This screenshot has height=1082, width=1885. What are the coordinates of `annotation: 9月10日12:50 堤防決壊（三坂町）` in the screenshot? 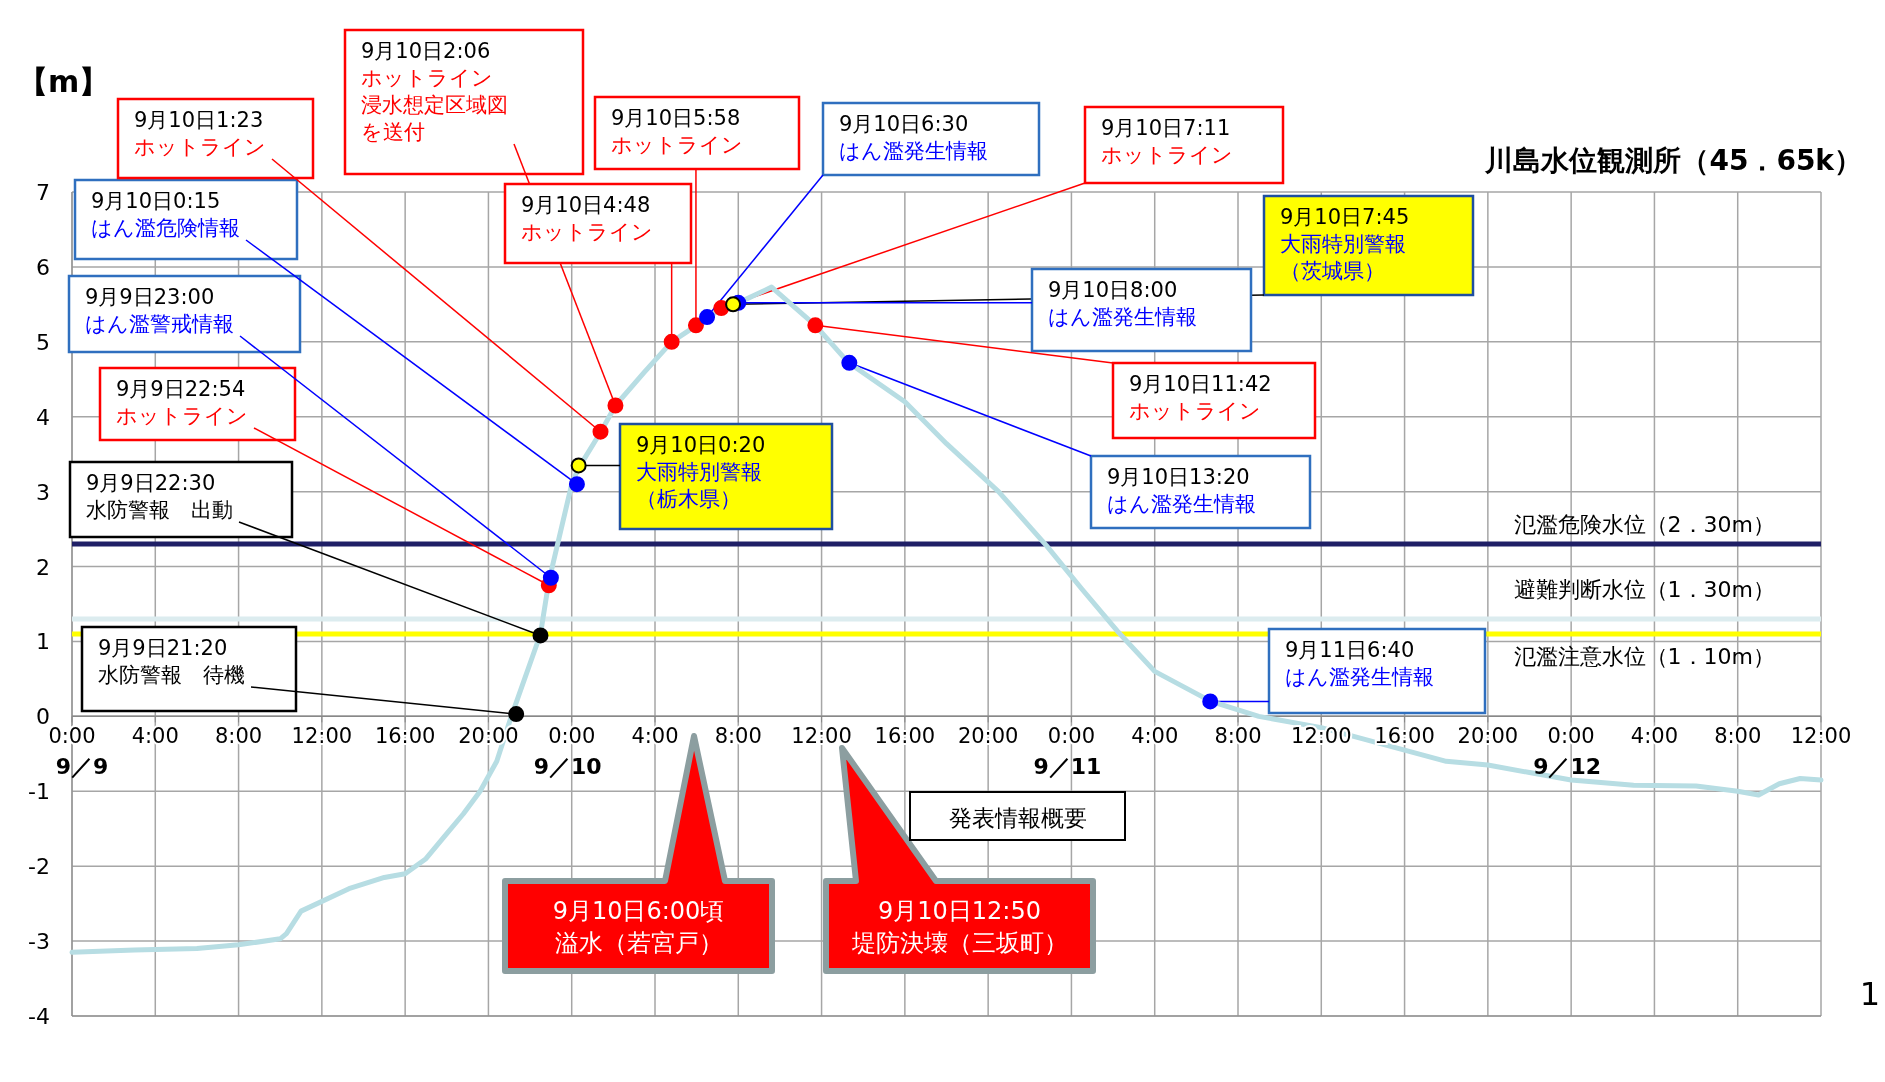 It's located at (959, 927).